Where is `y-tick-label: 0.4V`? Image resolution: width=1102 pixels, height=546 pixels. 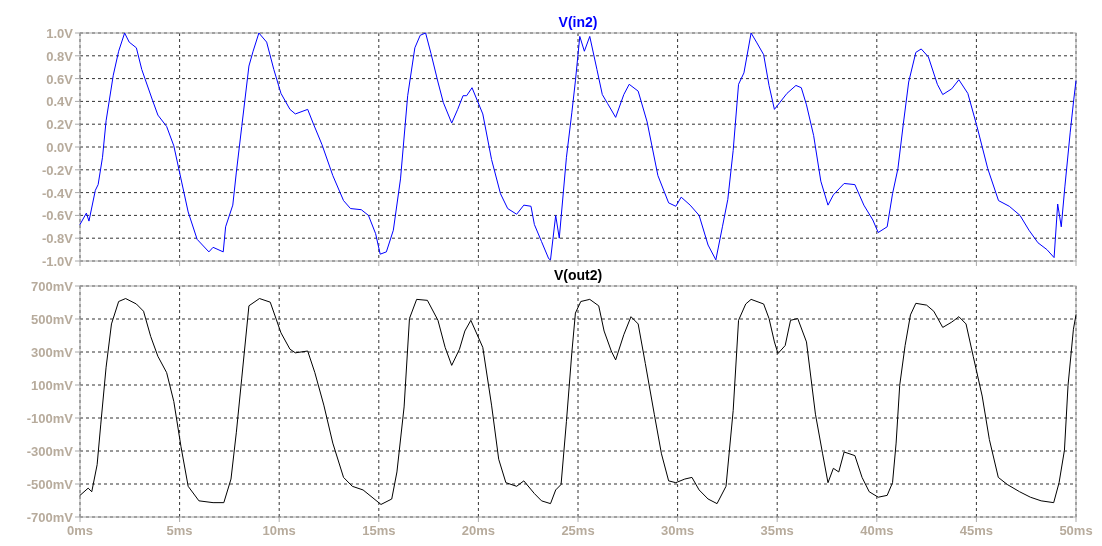 y-tick-label: 0.4V is located at coordinates (60, 102).